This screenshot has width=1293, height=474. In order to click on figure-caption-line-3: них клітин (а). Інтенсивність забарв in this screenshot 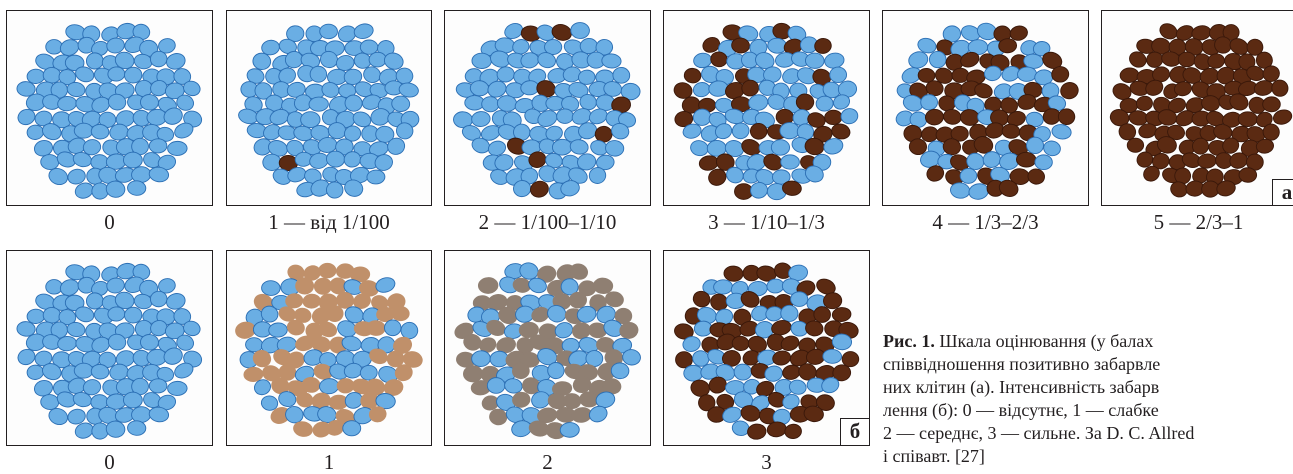, I will do `click(1021, 387)`.